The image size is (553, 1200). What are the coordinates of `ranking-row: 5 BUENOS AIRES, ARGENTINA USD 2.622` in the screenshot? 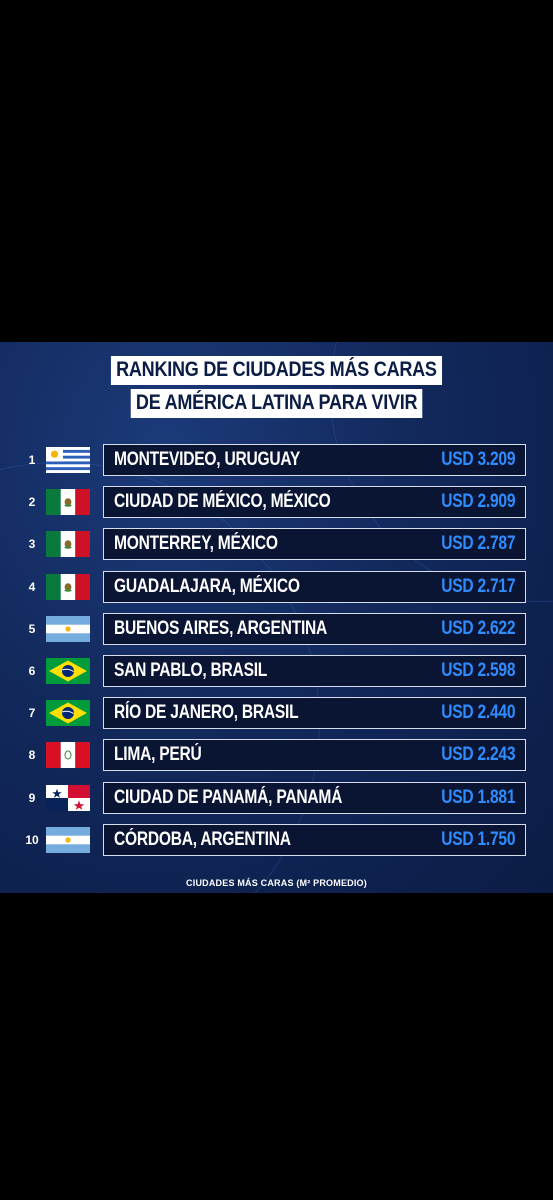 It's located at (276, 628).